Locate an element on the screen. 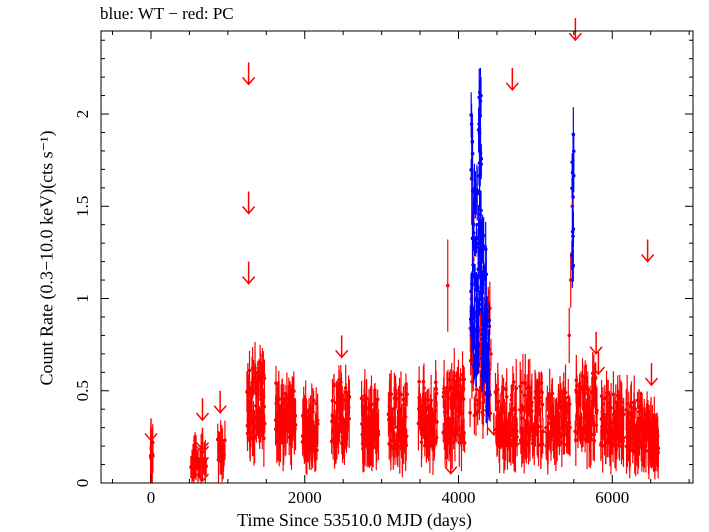 The width and height of the screenshot is (709, 532). y-tick-label: 0.5 is located at coordinates (82, 390).